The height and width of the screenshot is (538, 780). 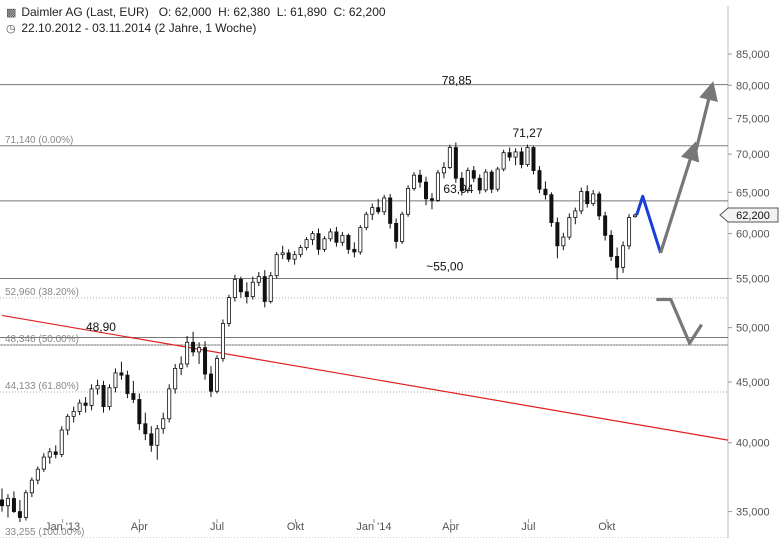 I want to click on y-tick-label: 85,000, so click(x=753, y=55).